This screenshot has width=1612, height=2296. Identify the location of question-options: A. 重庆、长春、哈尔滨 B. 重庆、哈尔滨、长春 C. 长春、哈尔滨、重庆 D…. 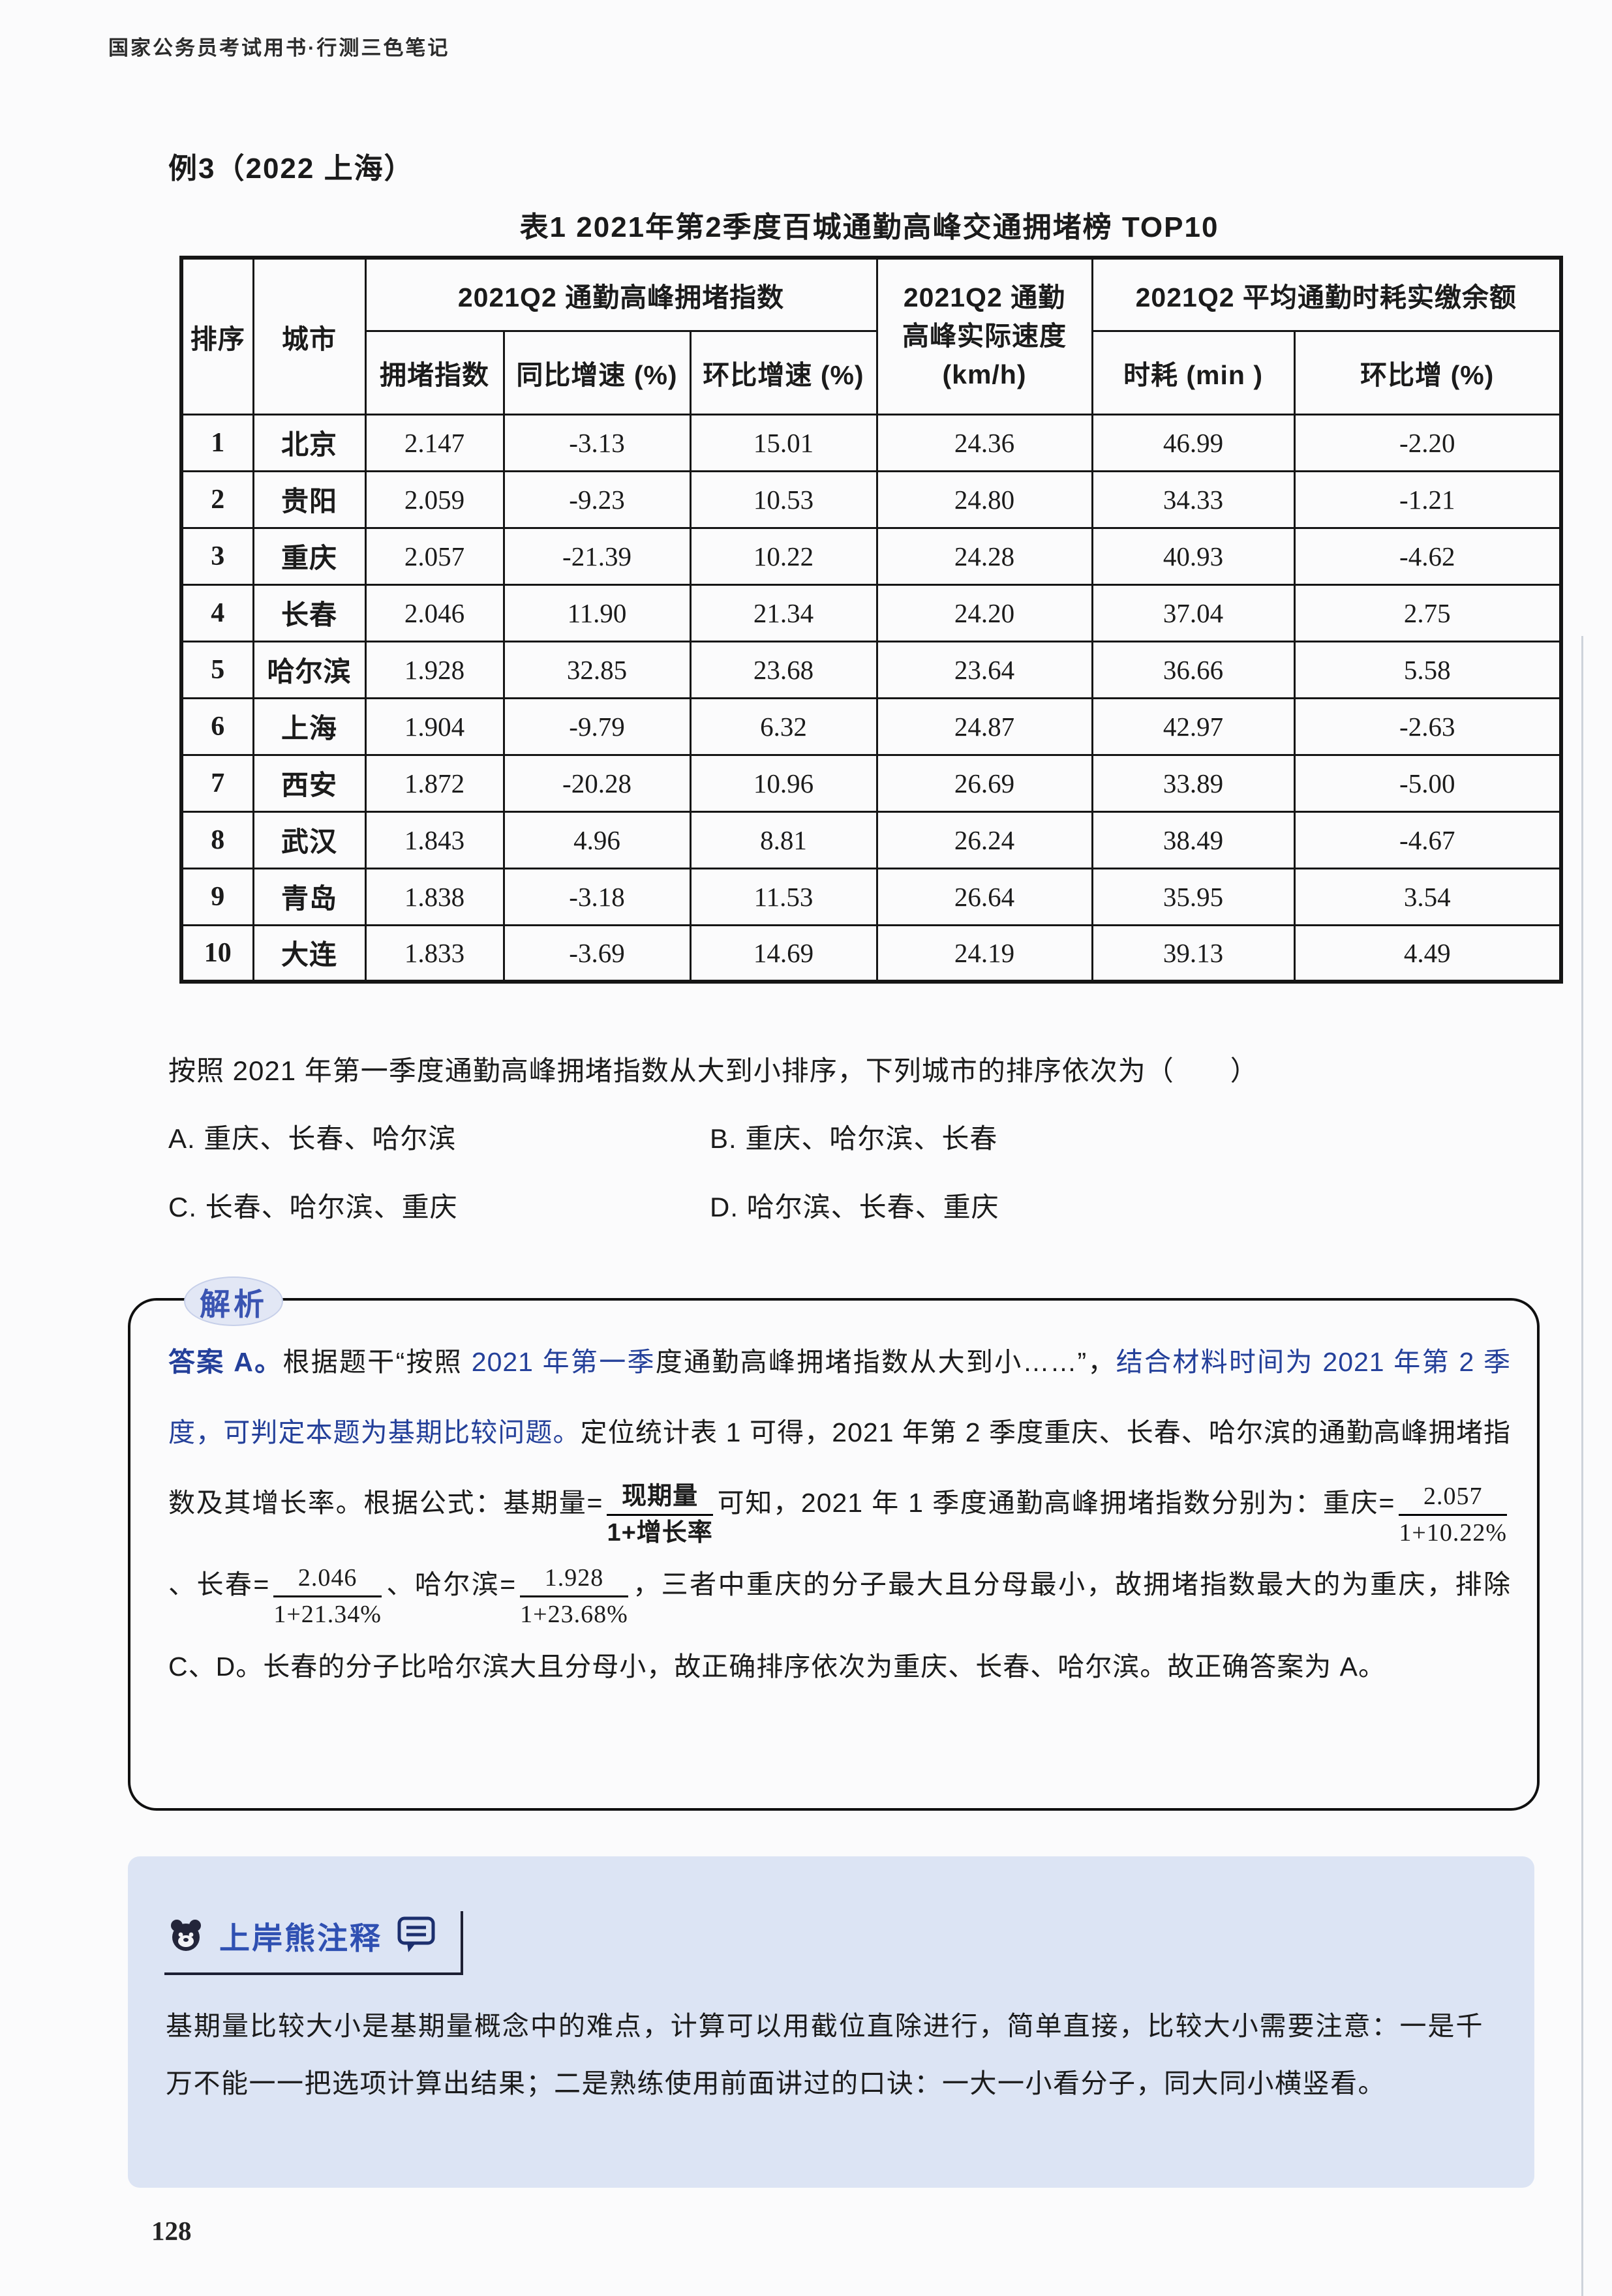
(840, 1171).